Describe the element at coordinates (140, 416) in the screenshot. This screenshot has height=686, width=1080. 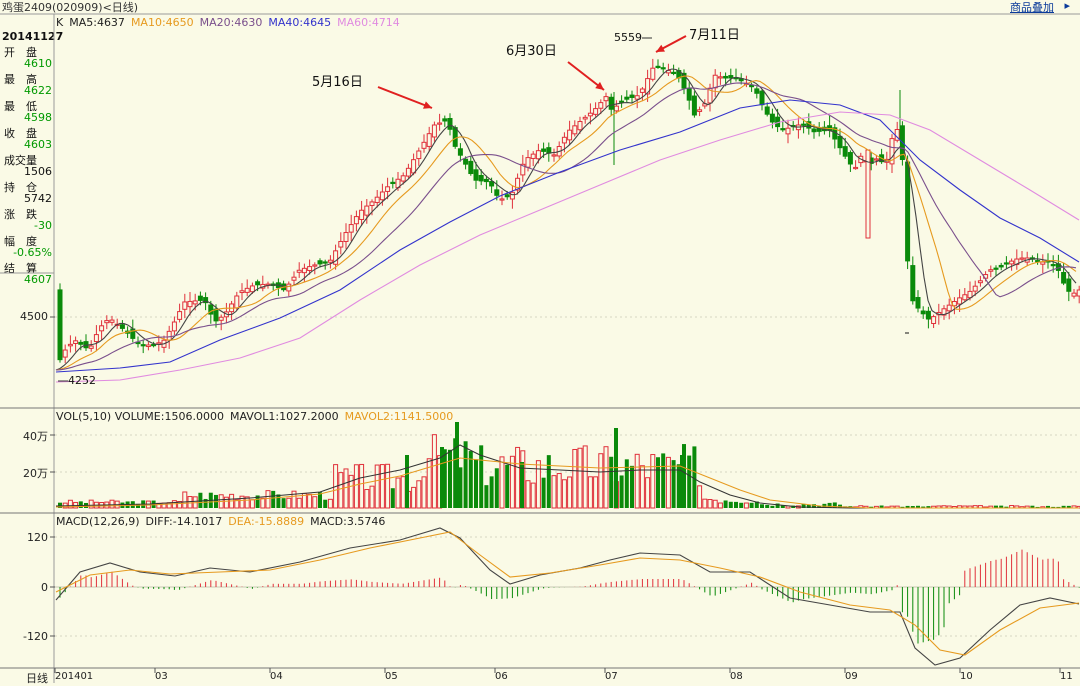
I see `legend-item: VOL(5,10) VOLUME:1506.0000` at that location.